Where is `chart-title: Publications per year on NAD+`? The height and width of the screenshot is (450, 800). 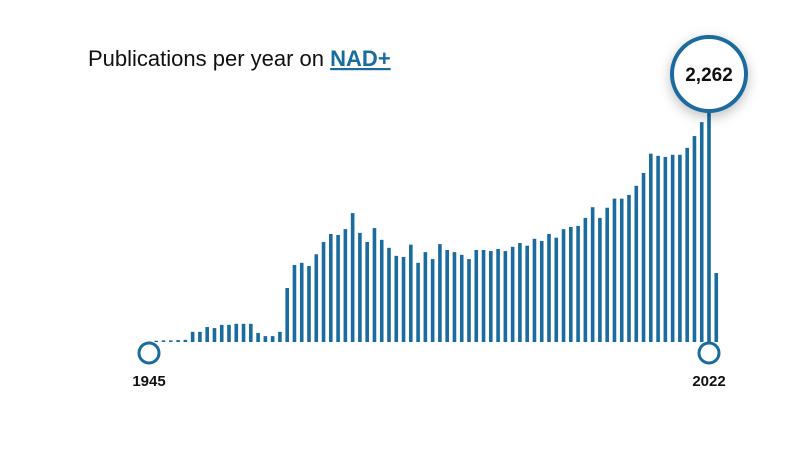 chart-title: Publications per year on NAD+ is located at coordinates (239, 58).